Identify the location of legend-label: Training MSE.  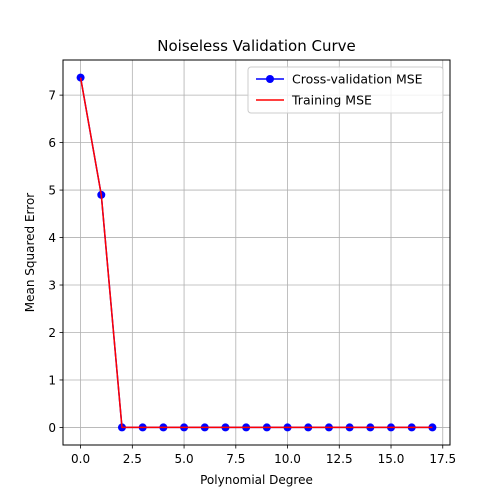
(331, 100).